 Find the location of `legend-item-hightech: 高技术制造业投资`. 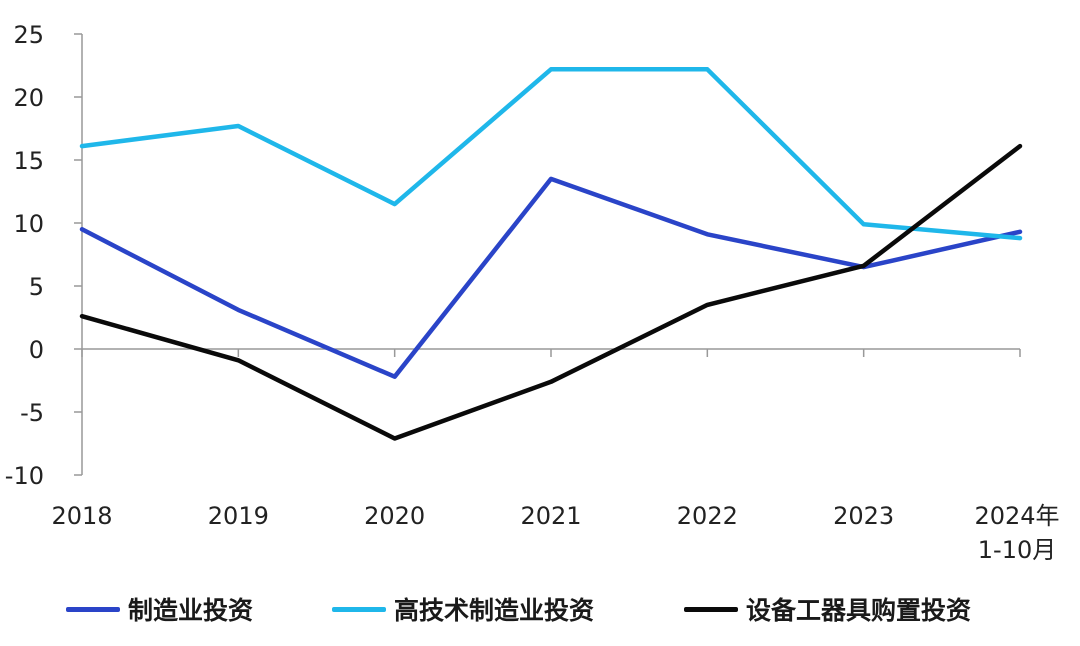

legend-item-hightech: 高技术制造业投资 is located at coordinates (463, 609).